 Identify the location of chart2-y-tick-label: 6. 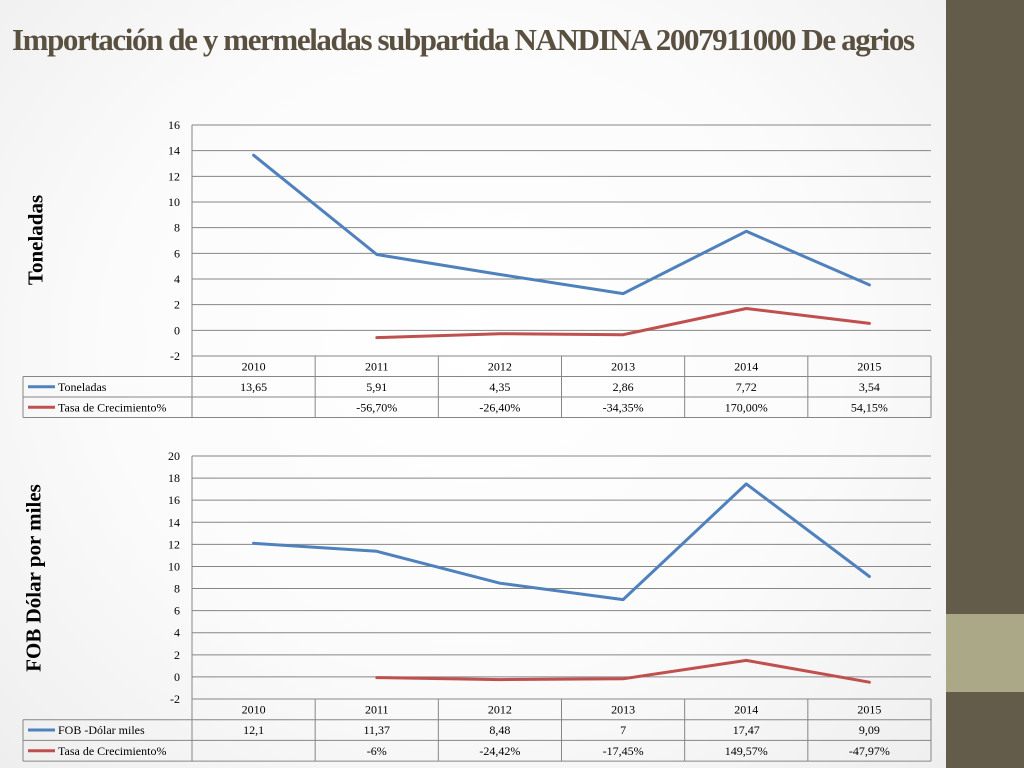
(177, 611).